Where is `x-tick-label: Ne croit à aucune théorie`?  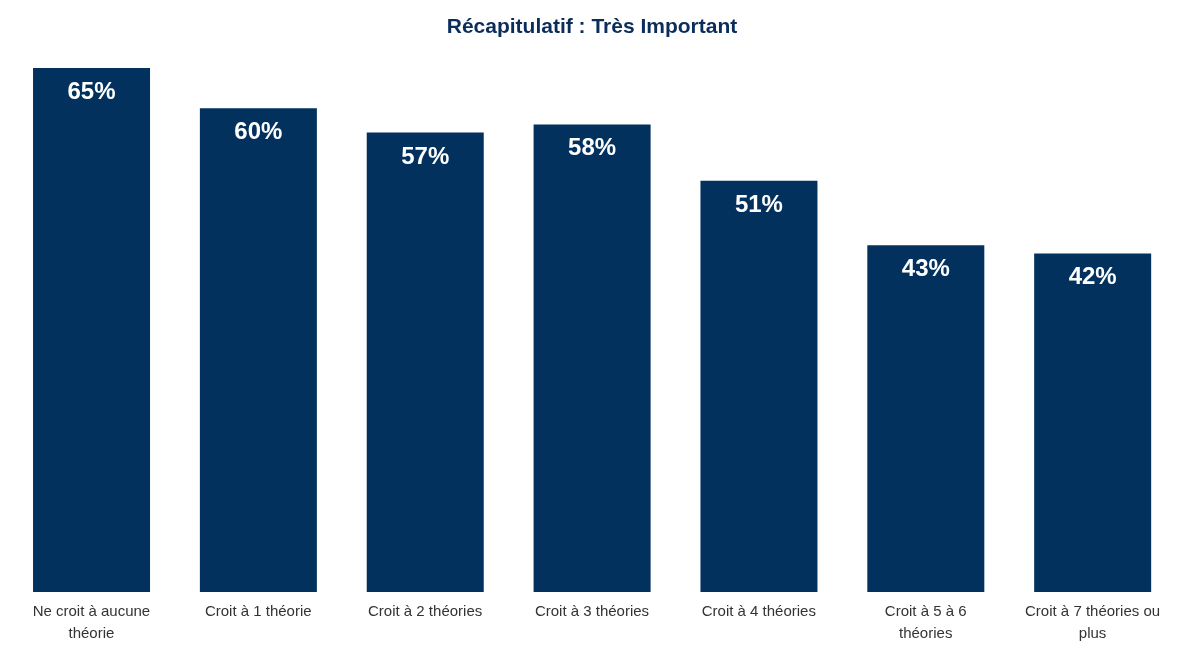
x-tick-label: Ne croit à aucune théorie is located at coordinates (91, 621).